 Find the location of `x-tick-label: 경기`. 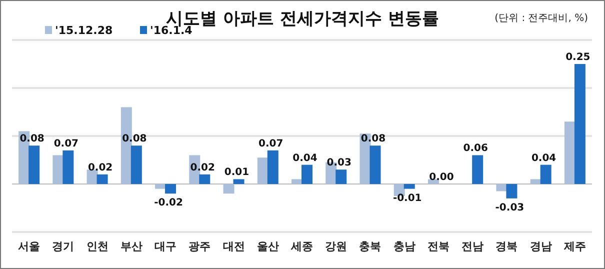

x-tick-label: 경기 is located at coordinates (63, 246).